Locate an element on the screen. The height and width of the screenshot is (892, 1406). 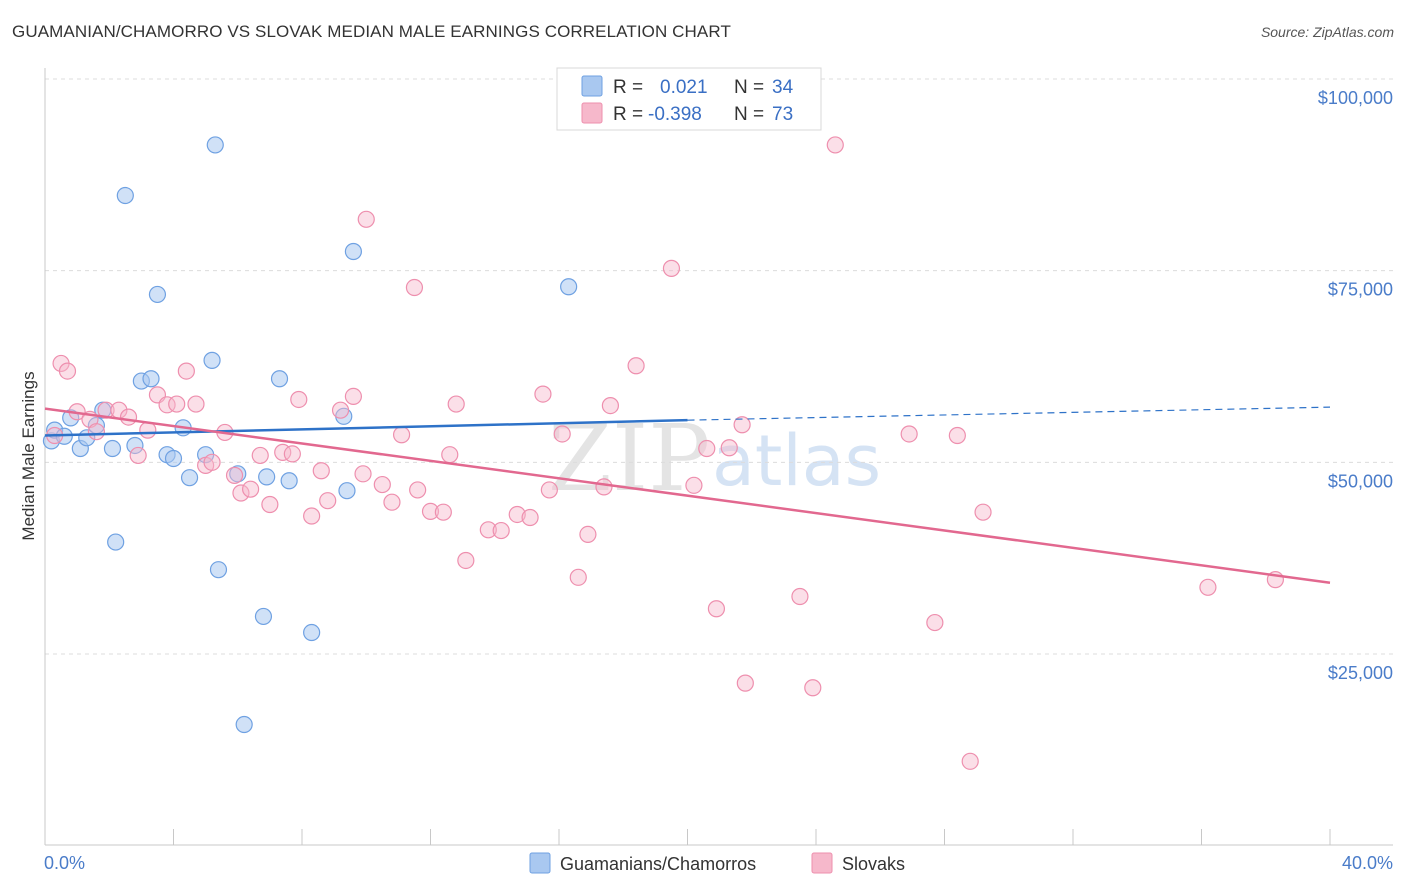
trend-line-guam-extension is located at coordinates (1009, 413).